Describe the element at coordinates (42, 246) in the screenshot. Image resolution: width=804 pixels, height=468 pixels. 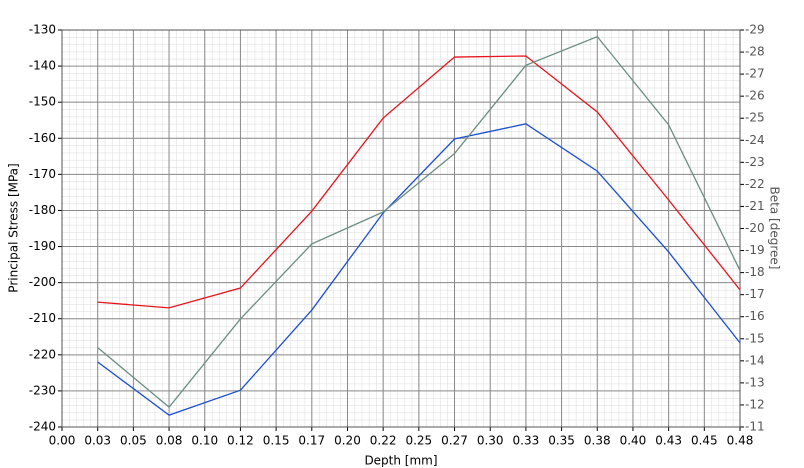
I see `y-tick-label: -190` at that location.